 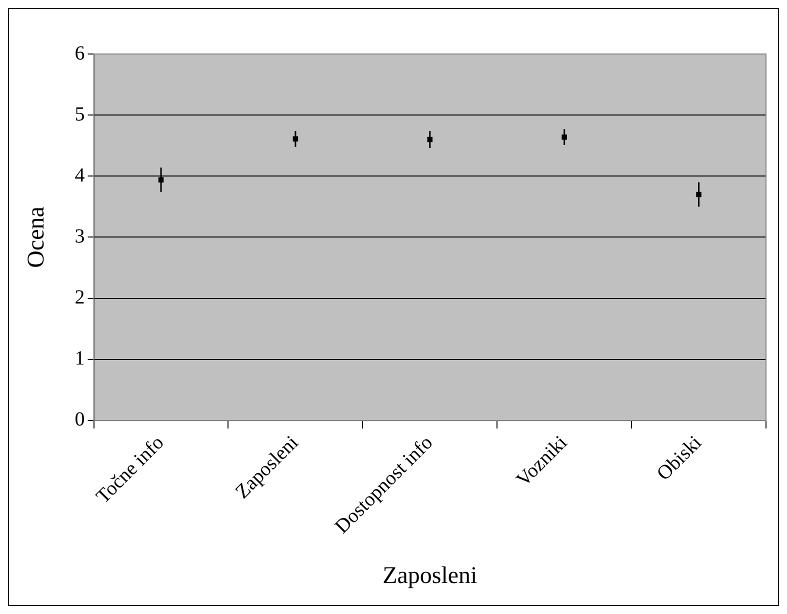 What do you see at coordinates (79, 236) in the screenshot?
I see `y-tick-label: 3` at bounding box center [79, 236].